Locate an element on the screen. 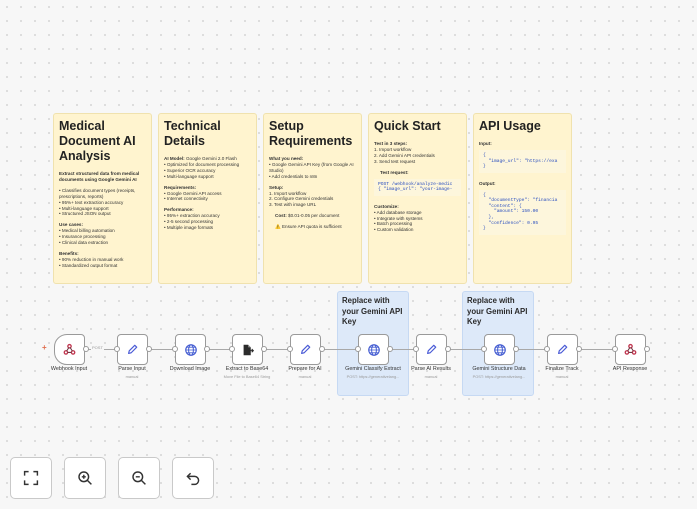  node-gemini-structure-data is located at coordinates (499, 349).